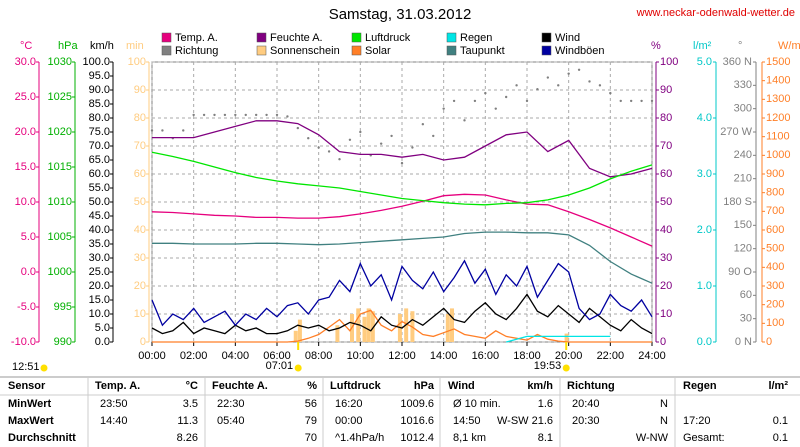 The height and width of the screenshot is (447, 800). Describe the element at coordinates (780, 421) in the screenshot. I see `table-cell: 0.1` at that location.